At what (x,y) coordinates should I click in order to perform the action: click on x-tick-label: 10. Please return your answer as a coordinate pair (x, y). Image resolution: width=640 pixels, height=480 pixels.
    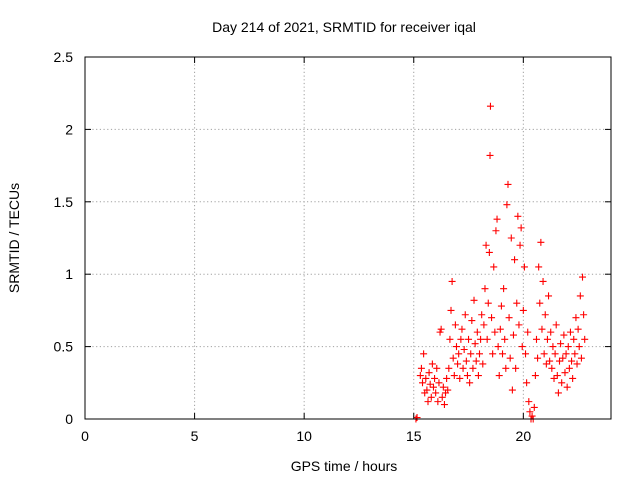
    Looking at the image, I should click on (304, 436).